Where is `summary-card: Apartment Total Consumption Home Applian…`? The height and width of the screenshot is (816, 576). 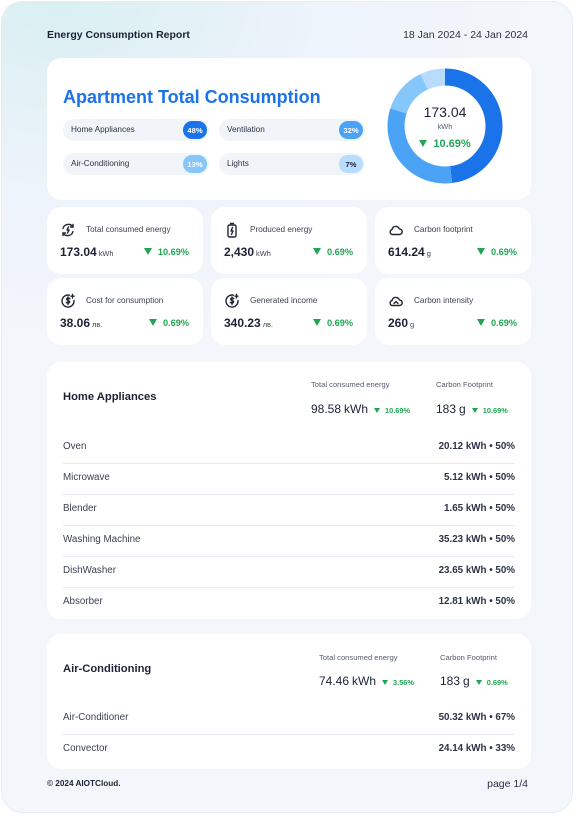
summary-card: Apartment Total Consumption Home Applian… is located at coordinates (289, 129).